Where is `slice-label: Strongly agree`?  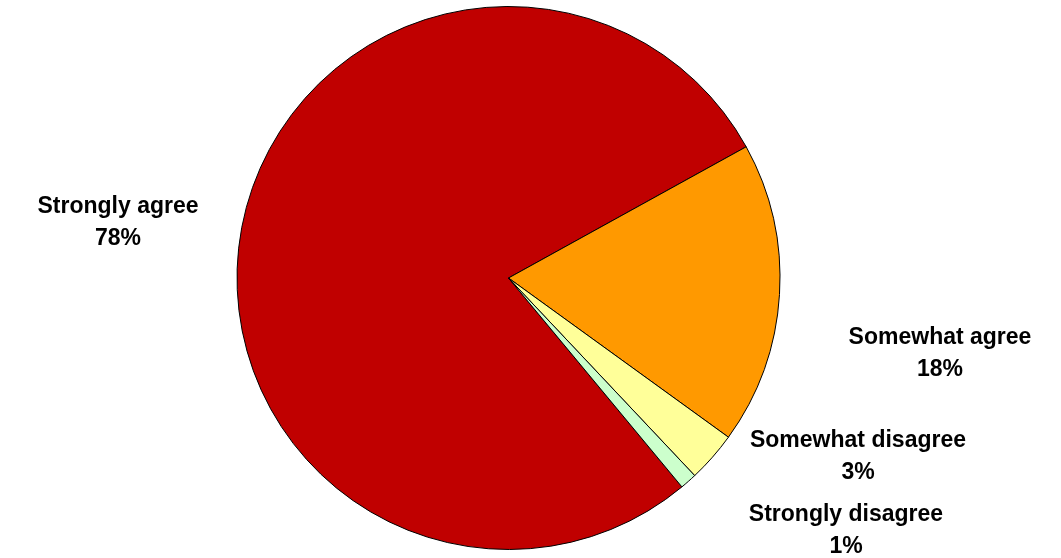
slice-label: Strongly agree is located at coordinates (118, 205).